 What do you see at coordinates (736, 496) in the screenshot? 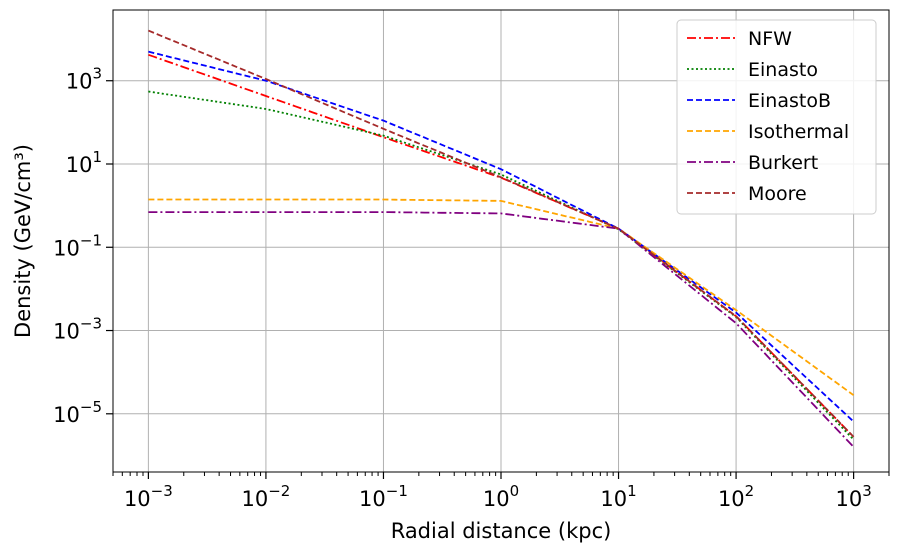
I see `x-tick-label: 10²` at bounding box center [736, 496].